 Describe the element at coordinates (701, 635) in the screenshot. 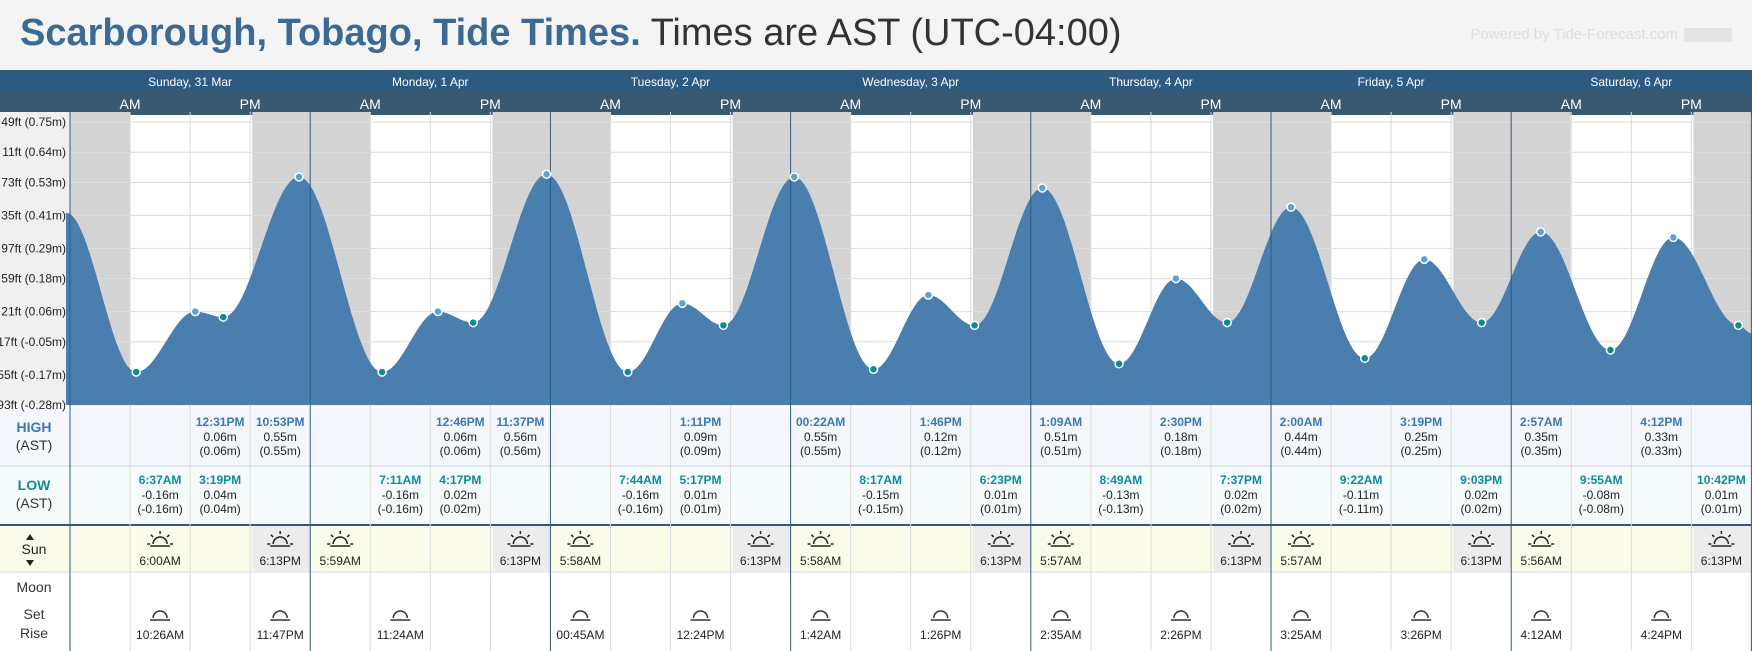

I see `moon-event-time: 12:24PM` at that location.